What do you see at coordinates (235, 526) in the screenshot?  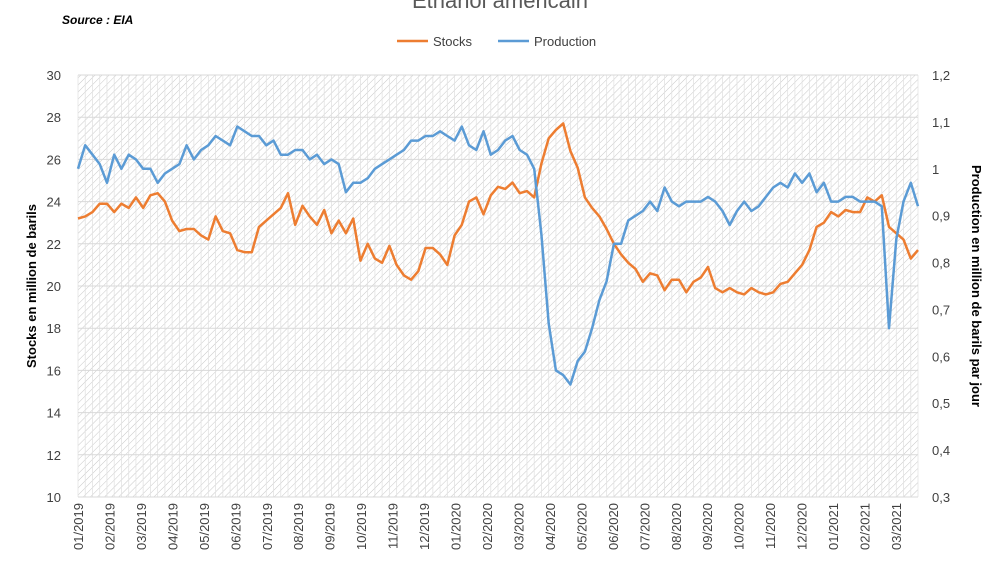 I see `x-tick-label: 06/2019` at bounding box center [235, 526].